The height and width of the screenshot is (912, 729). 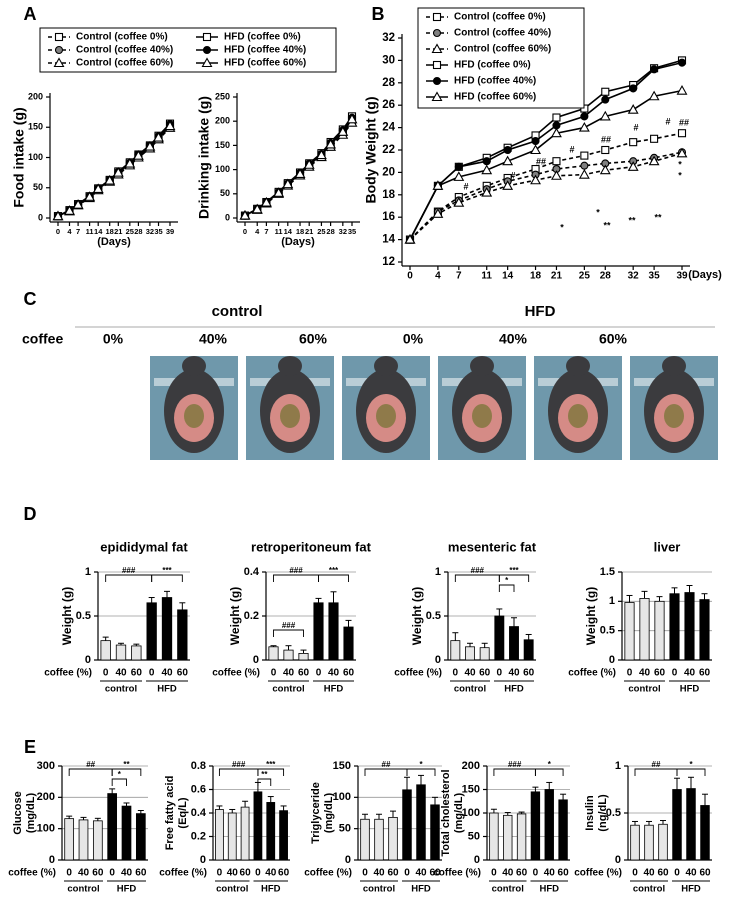 I want to click on x-tick-label: 60, so click(x=564, y=873).